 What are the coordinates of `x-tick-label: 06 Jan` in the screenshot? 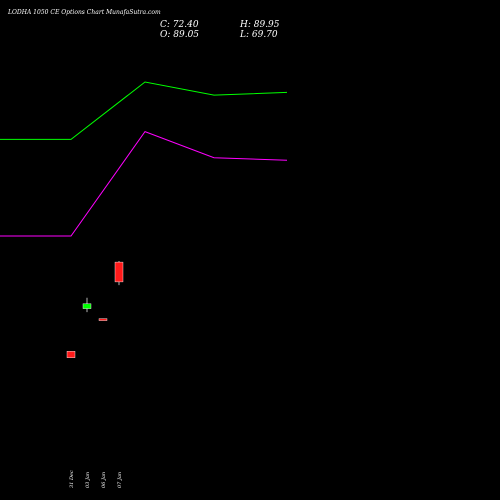 It's located at (104, 480).